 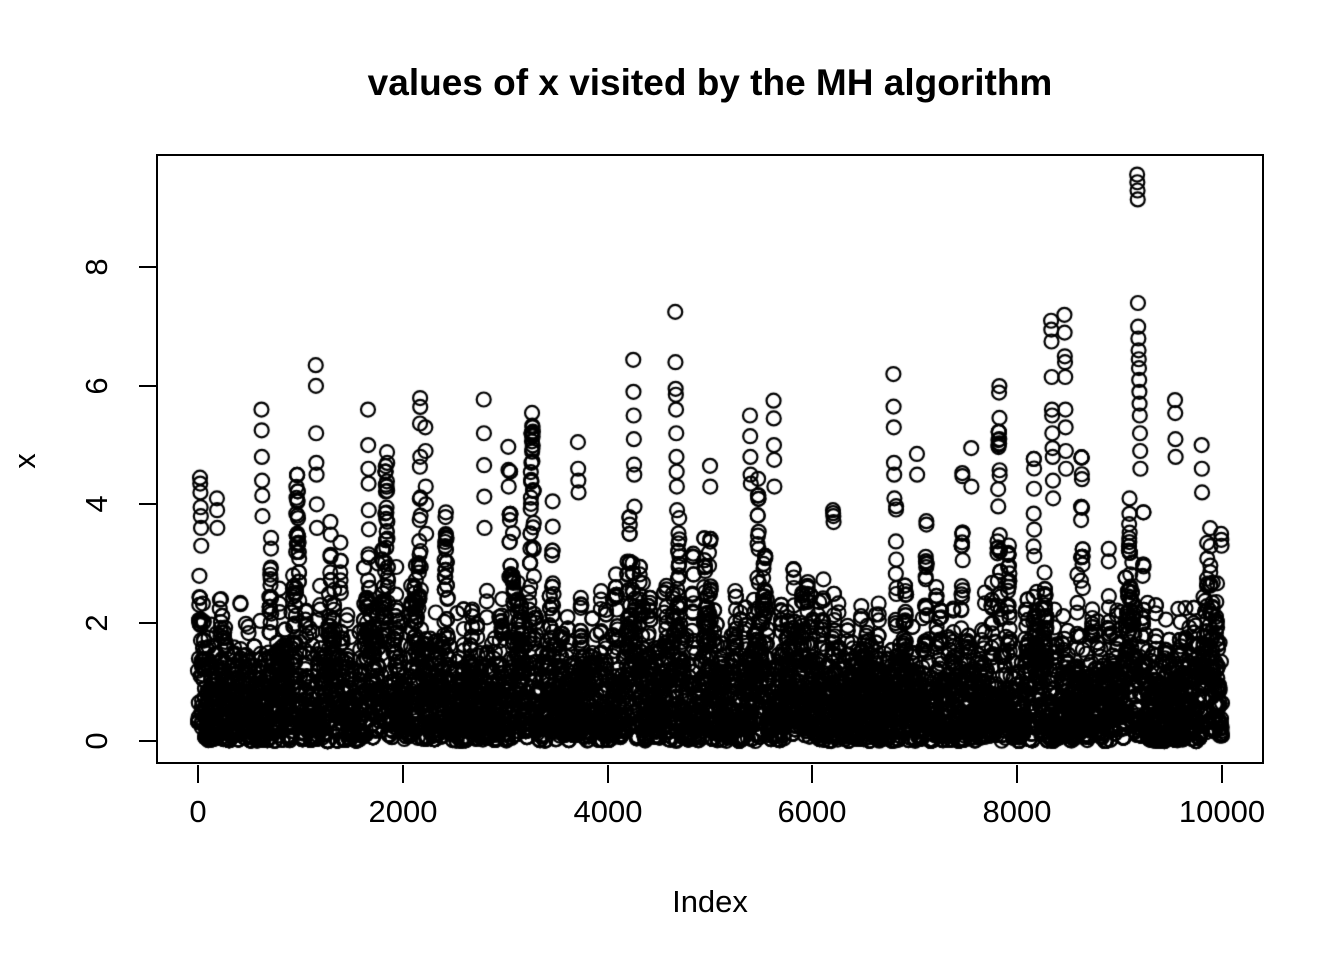 I want to click on x-tick-label: 8000, so click(x=1017, y=811).